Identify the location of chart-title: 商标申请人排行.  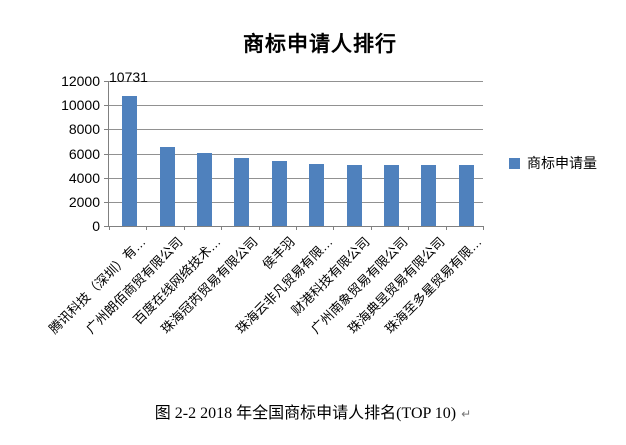
(320, 44).